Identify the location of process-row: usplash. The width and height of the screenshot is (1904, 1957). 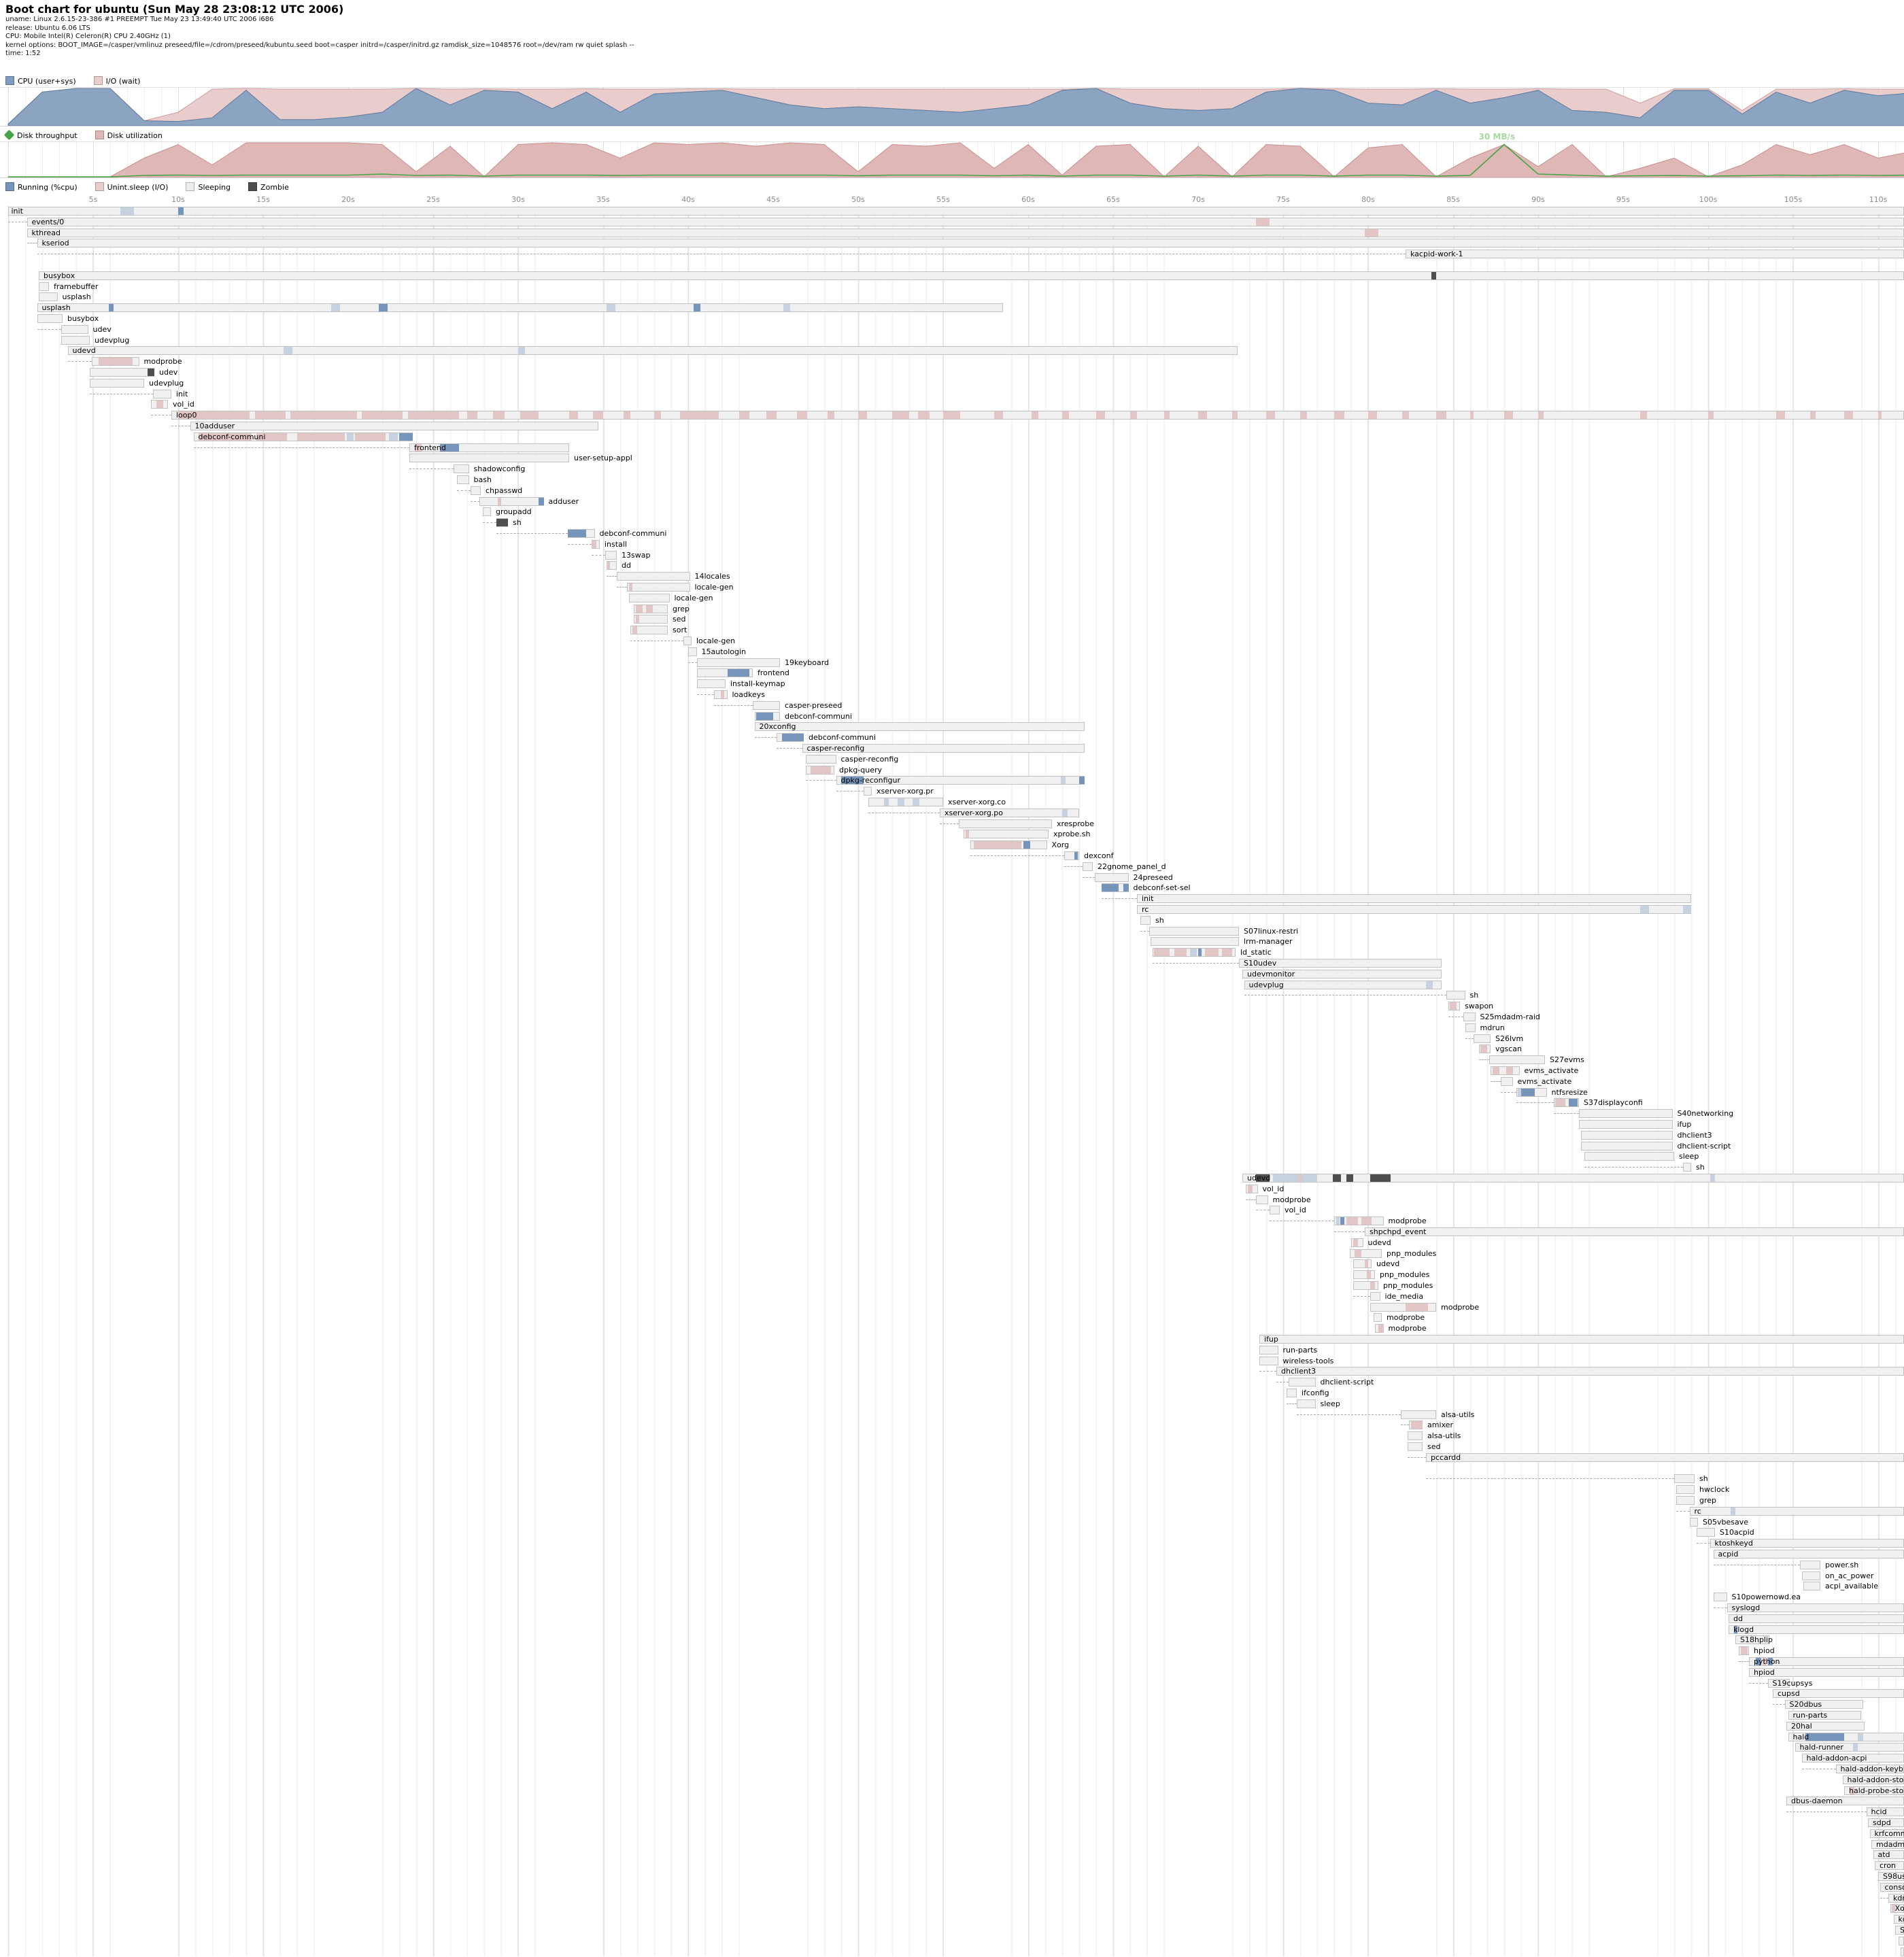
(952, 308).